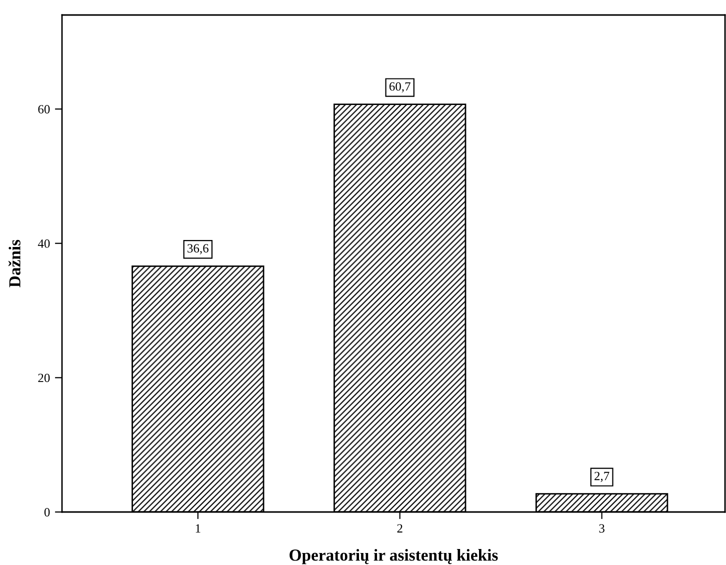 This screenshot has width=726, height=565. I want to click on x-axis-title: Operatorių ir asistentų kiekis, so click(394, 556).